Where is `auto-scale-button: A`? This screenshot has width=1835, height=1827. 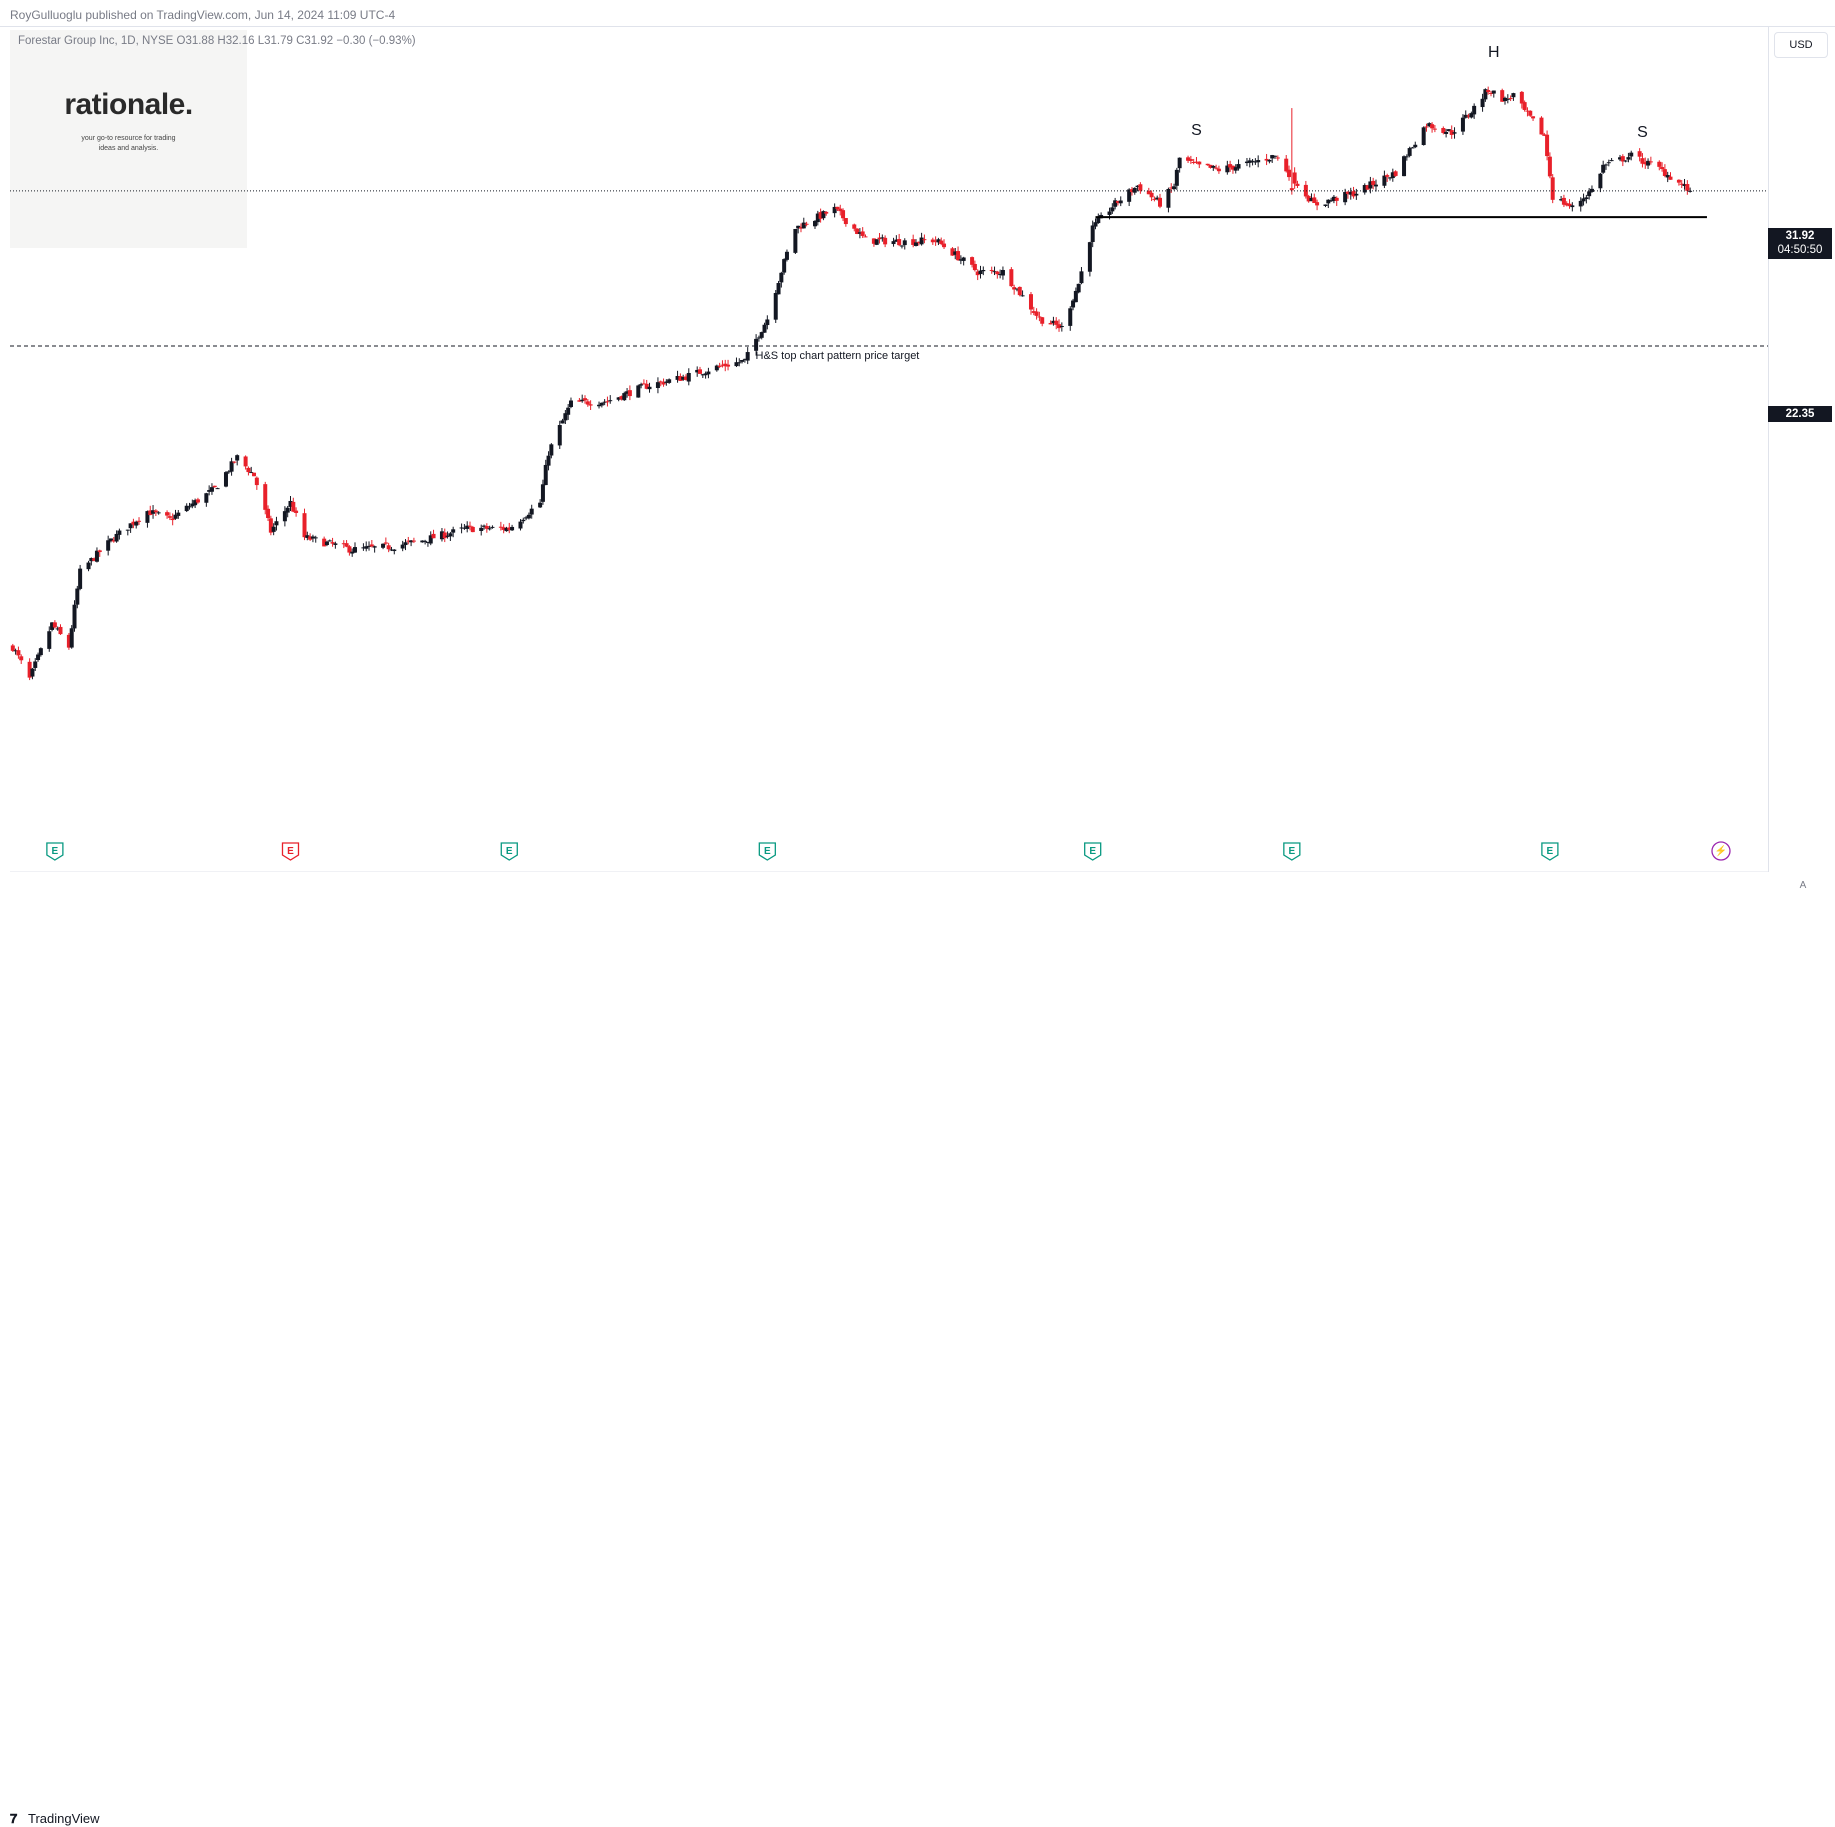 auto-scale-button: A is located at coordinates (1803, 885).